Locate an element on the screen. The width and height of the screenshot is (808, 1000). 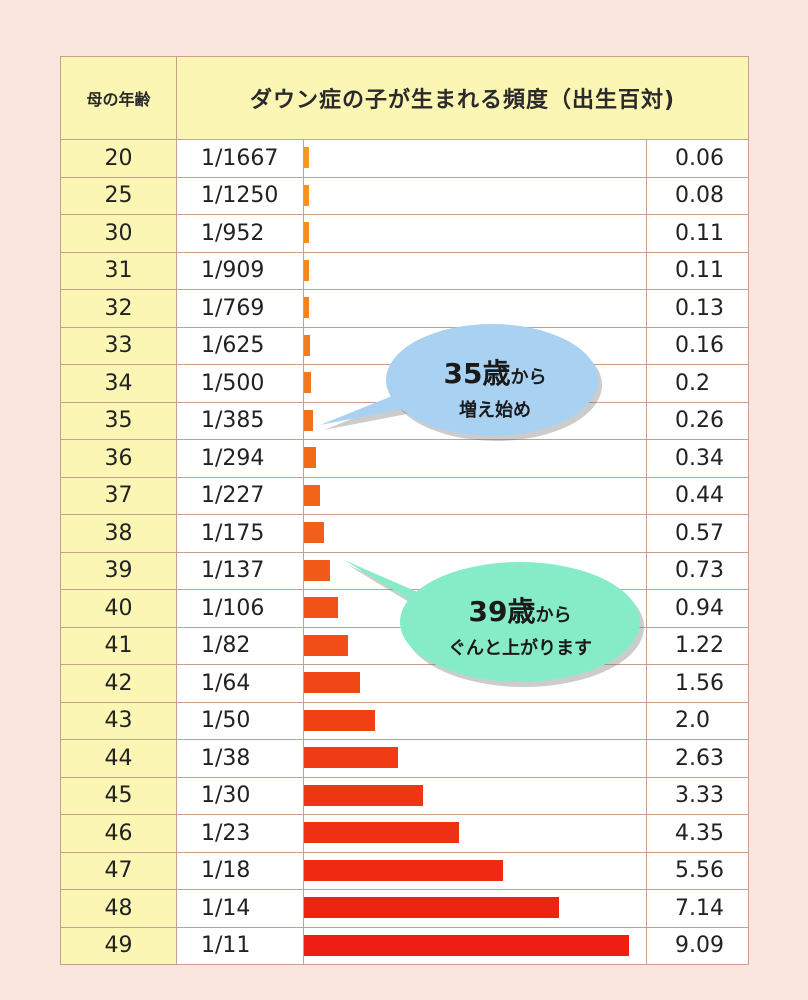
ratio-cell: 1/1667 is located at coordinates (240, 158).